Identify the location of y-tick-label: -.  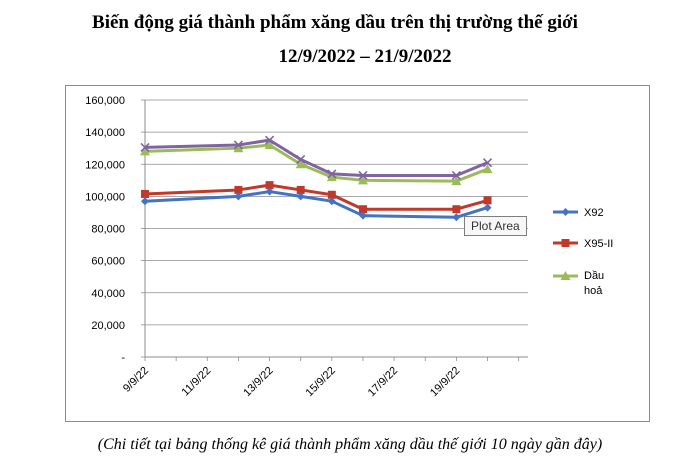
(123, 358).